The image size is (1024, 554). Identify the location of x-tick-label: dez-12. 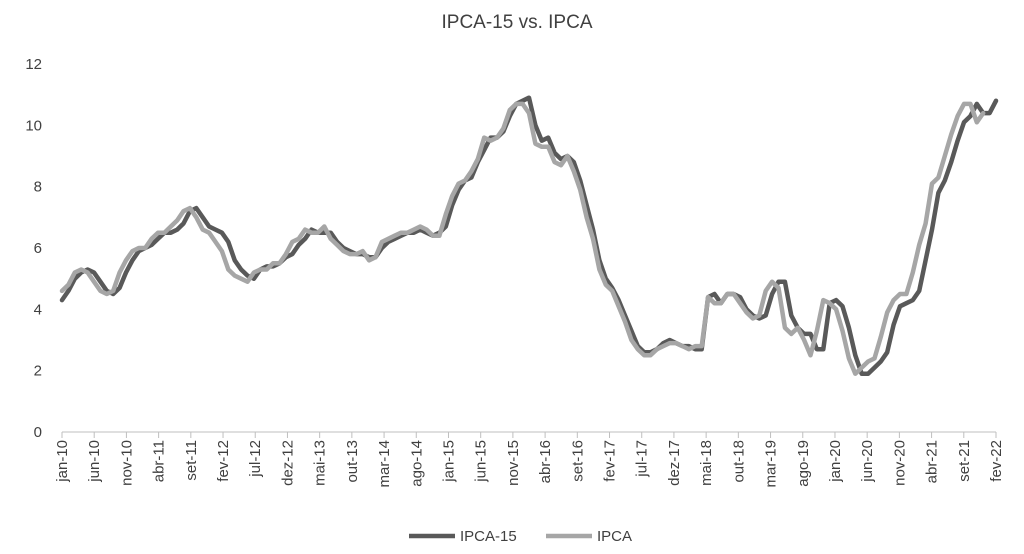
(287, 463).